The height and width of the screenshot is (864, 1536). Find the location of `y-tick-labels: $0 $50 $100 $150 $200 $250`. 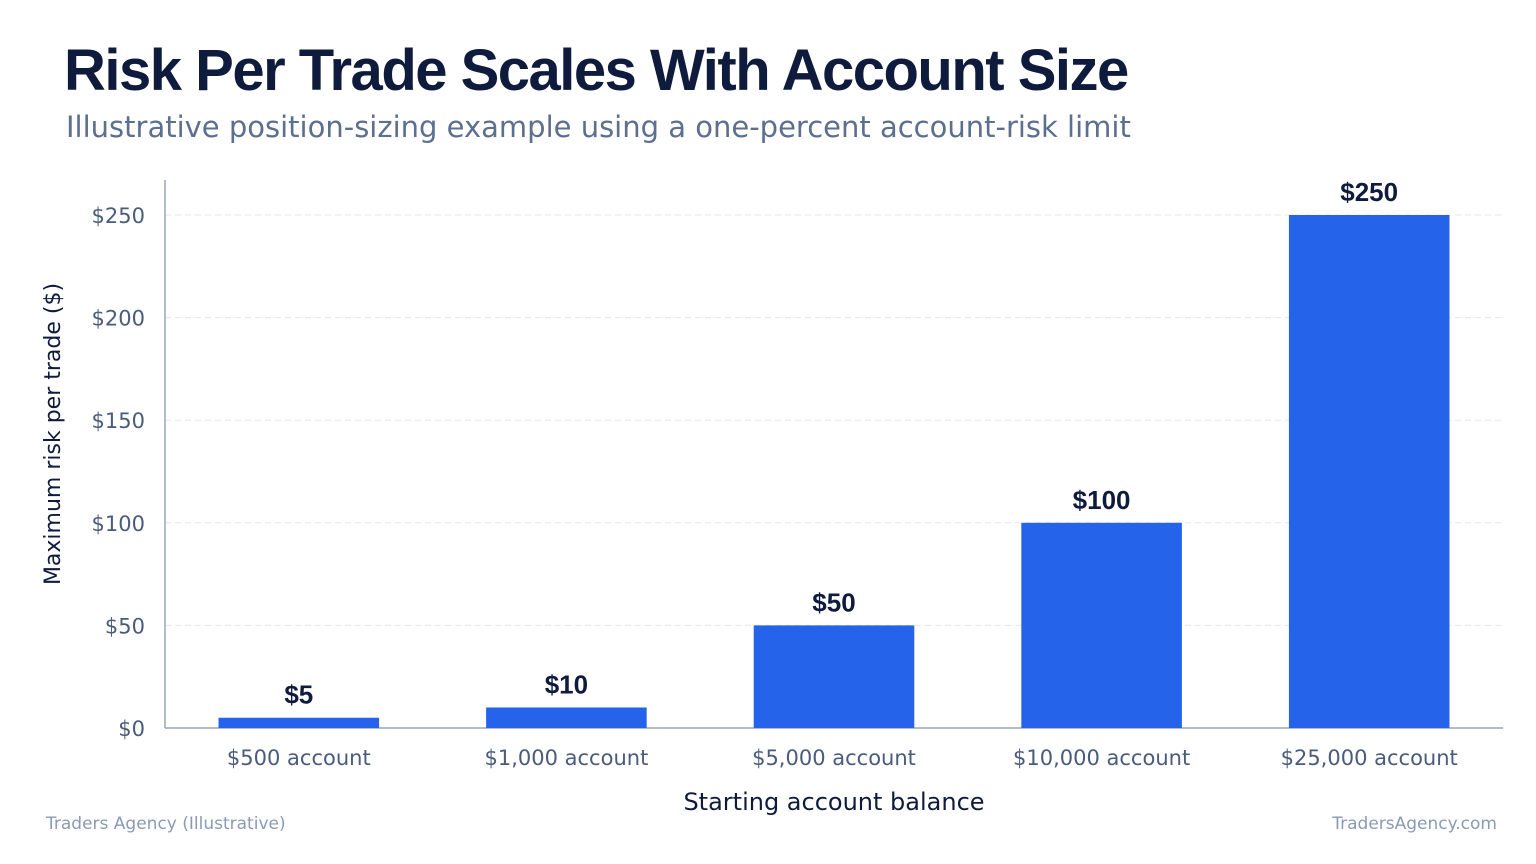

y-tick-labels: $0 $50 $100 $150 $200 $250 is located at coordinates (118, 472).